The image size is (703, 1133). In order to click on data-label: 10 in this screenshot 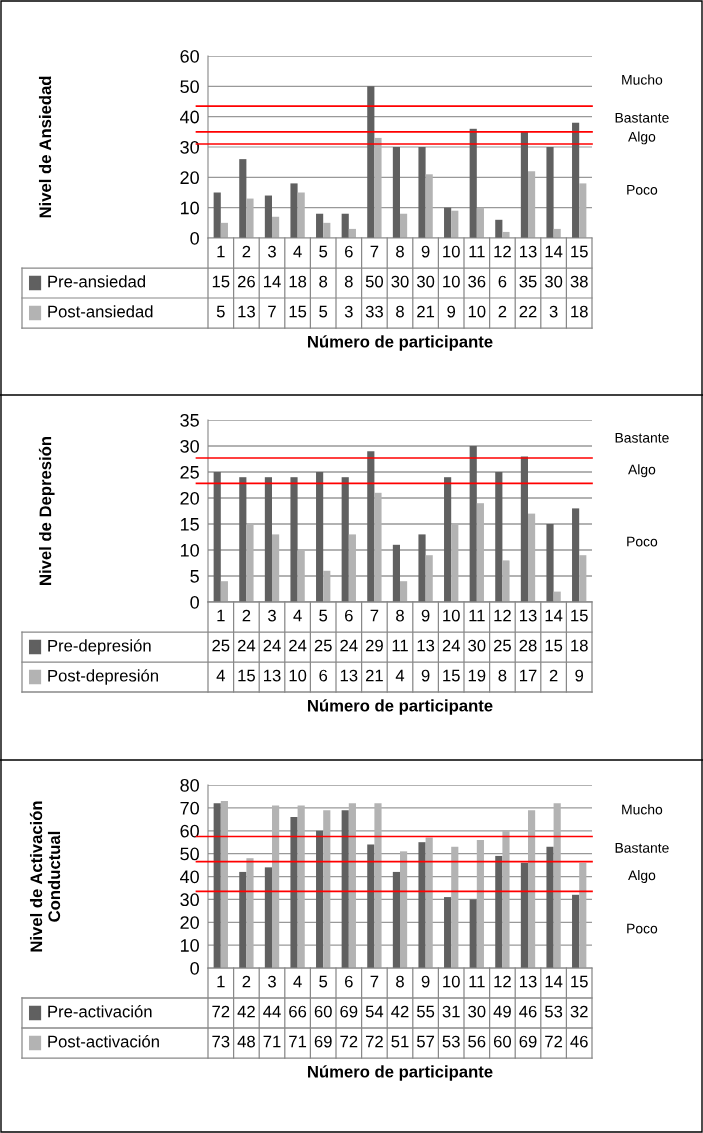, I will do `click(298, 675)`.